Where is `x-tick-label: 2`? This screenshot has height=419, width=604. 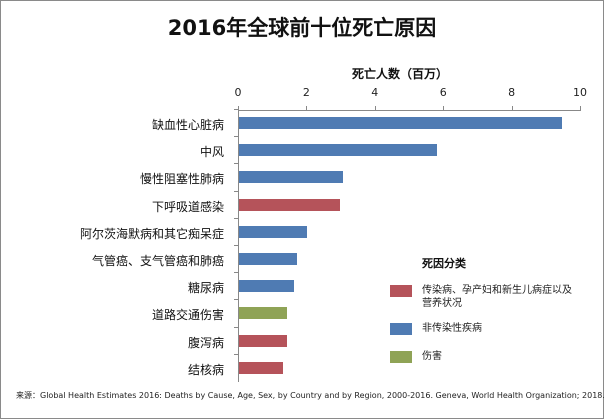
x-tick-label: 2 is located at coordinates (306, 92).